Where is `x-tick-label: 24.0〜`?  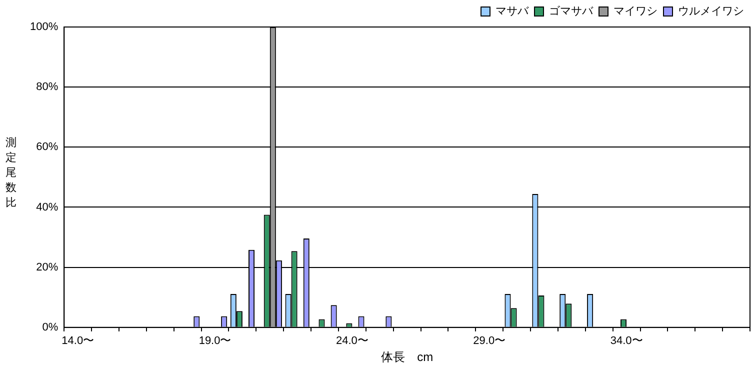 x-tick-label: 24.0〜 is located at coordinates (352, 341).